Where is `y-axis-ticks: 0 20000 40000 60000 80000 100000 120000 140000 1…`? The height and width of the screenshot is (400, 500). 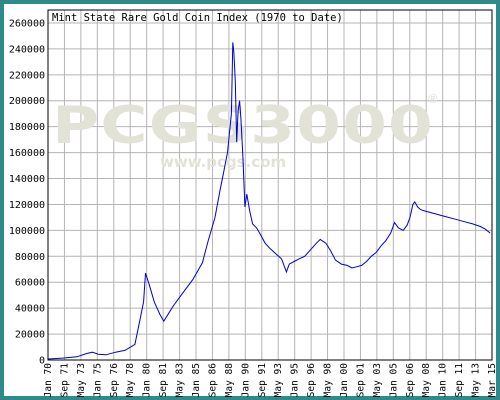 y-axis-ticks: 0 20000 40000 60000 80000 100000 120000 140000 1… is located at coordinates (27, 192).